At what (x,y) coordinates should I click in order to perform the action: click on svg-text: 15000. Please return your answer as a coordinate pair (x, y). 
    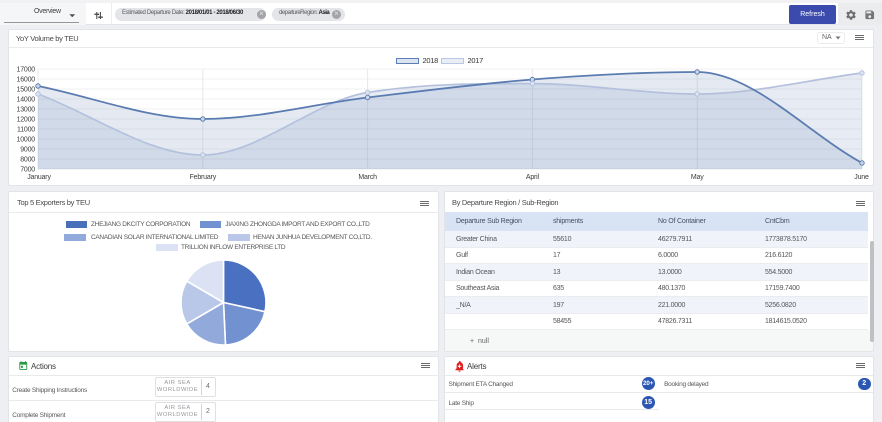
    Looking at the image, I should click on (26, 90).